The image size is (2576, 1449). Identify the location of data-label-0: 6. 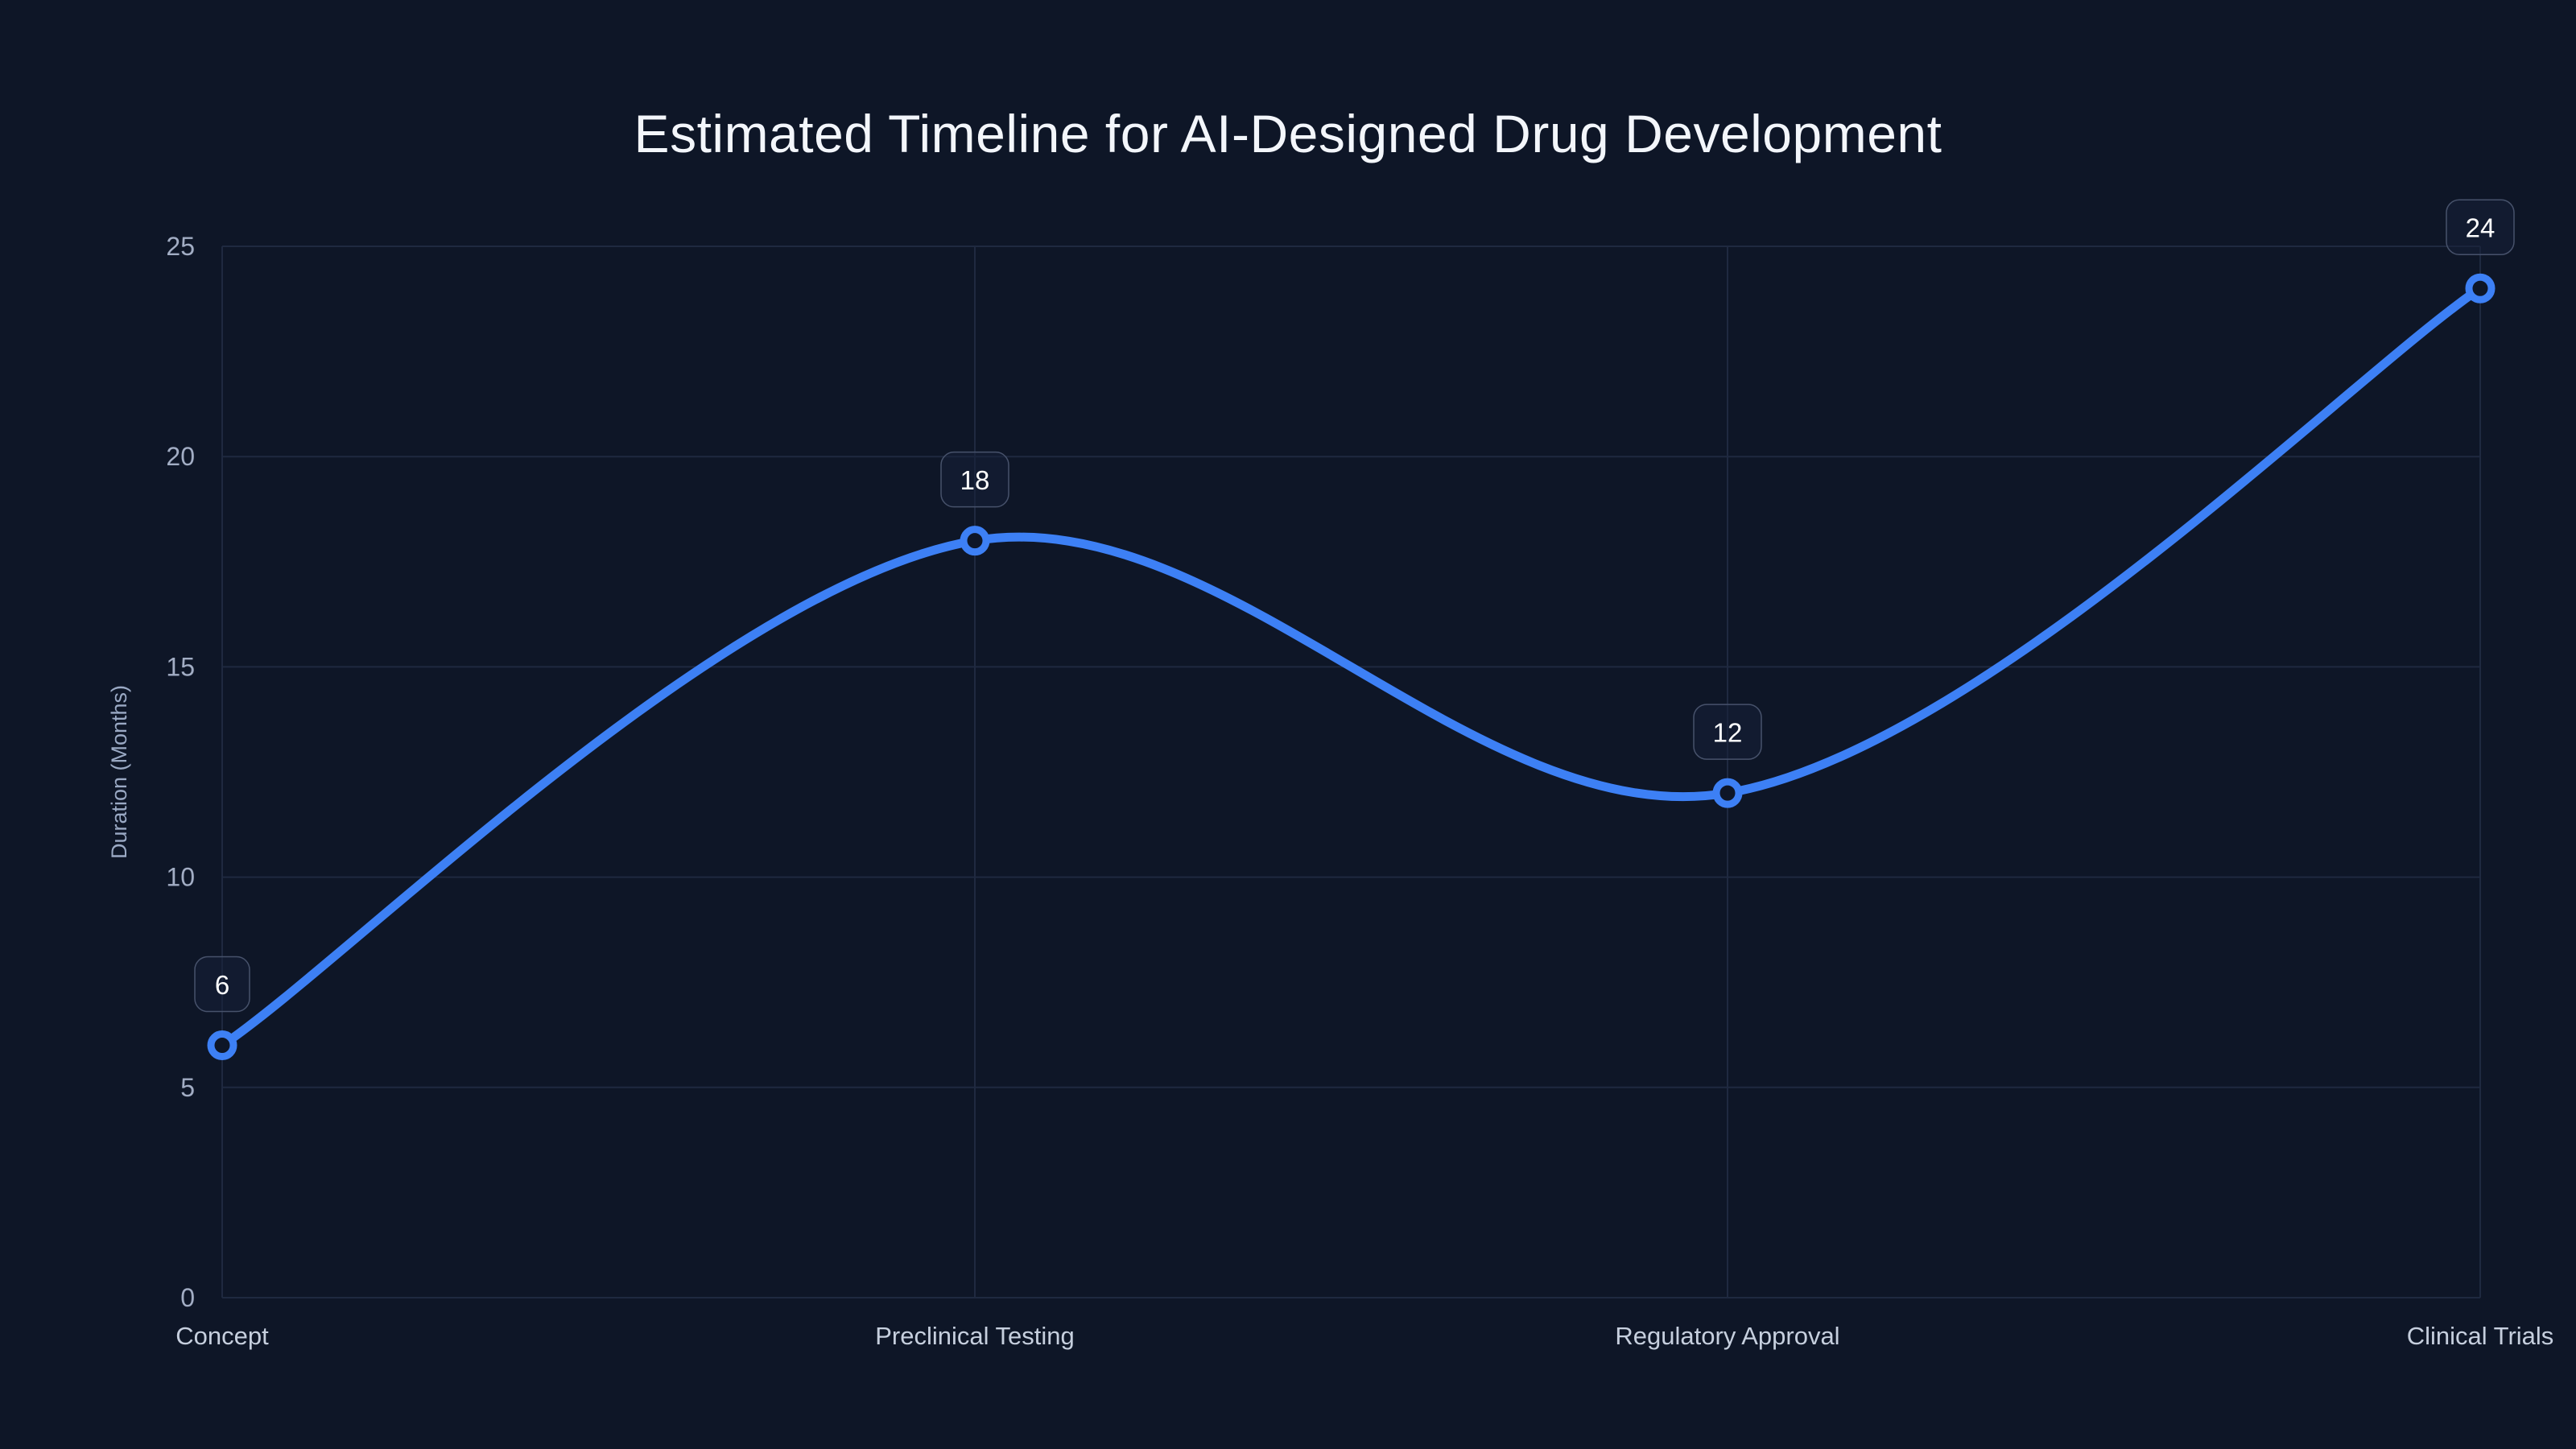
(222, 985).